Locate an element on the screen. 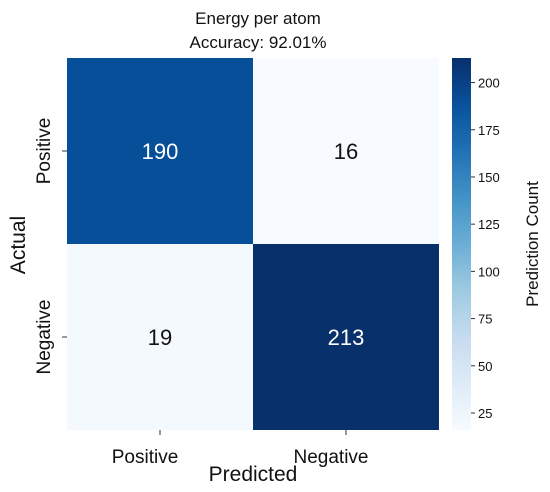  y-axis-ticks: Positive Negative is located at coordinates (50, 246).